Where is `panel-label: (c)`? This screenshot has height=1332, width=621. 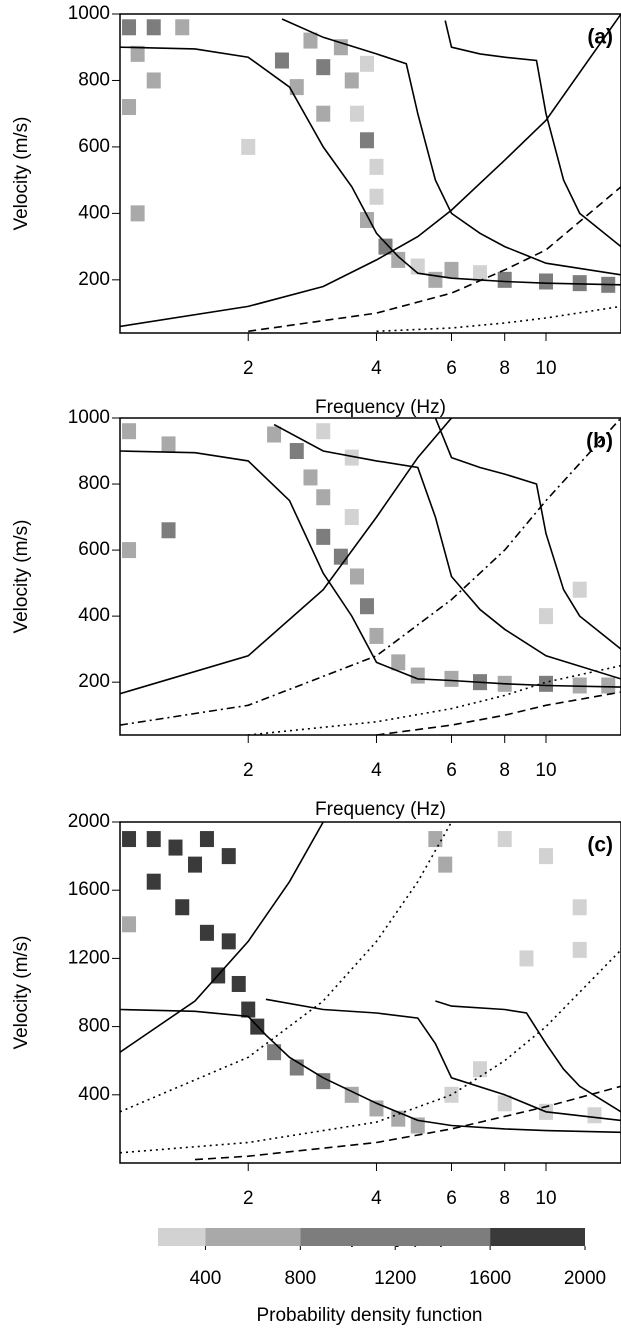 panel-label: (c) is located at coordinates (600, 845).